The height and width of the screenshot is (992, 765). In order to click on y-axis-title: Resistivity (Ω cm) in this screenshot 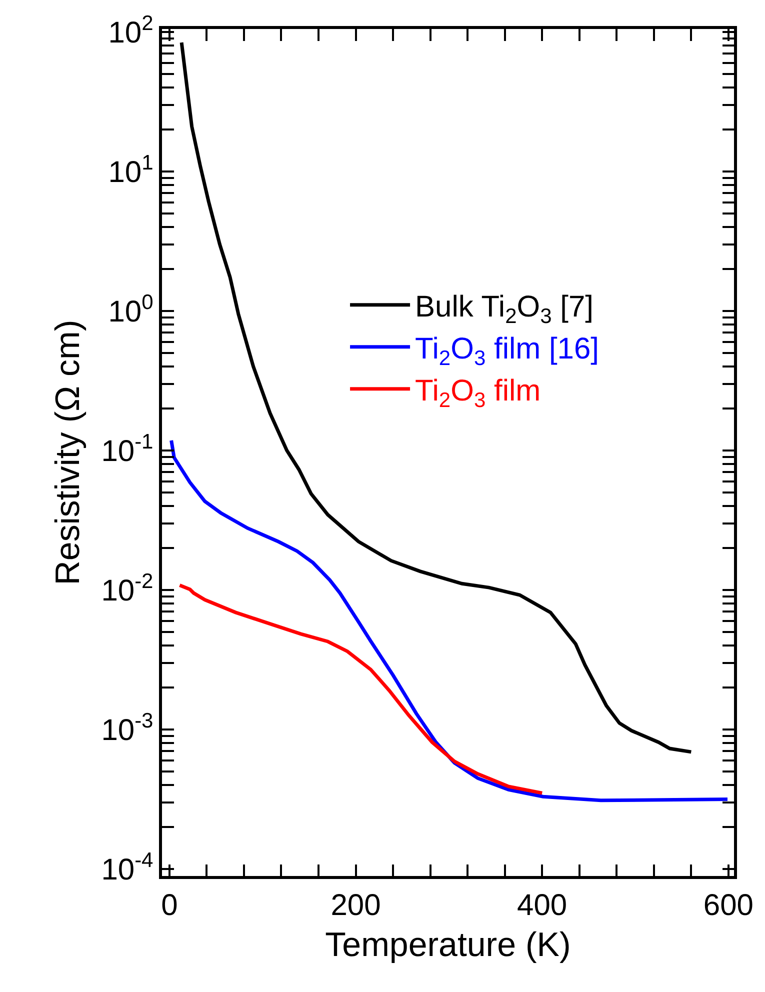, I will do `click(67, 453)`.